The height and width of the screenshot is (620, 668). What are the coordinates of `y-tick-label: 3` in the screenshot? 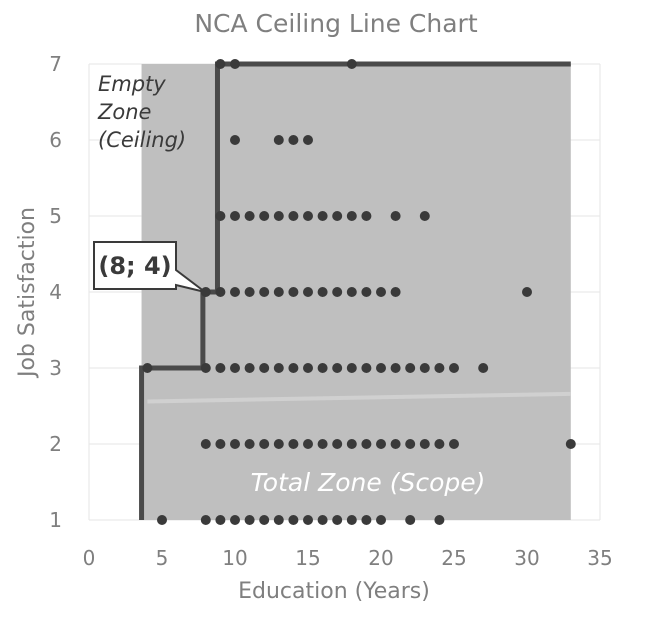 It's located at (55, 368).